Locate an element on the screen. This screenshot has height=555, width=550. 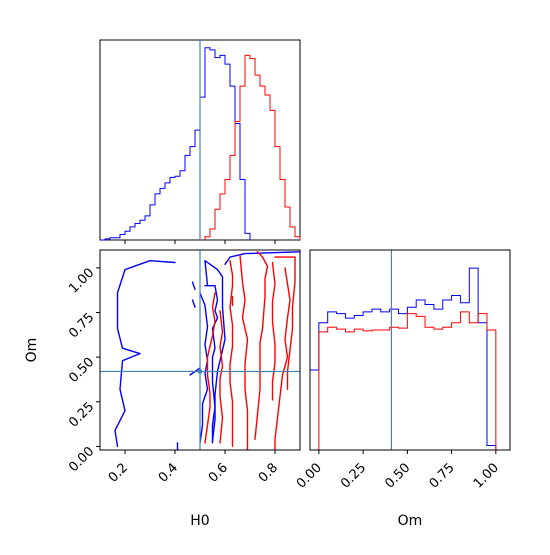
contour-frame is located at coordinates (200, 350).